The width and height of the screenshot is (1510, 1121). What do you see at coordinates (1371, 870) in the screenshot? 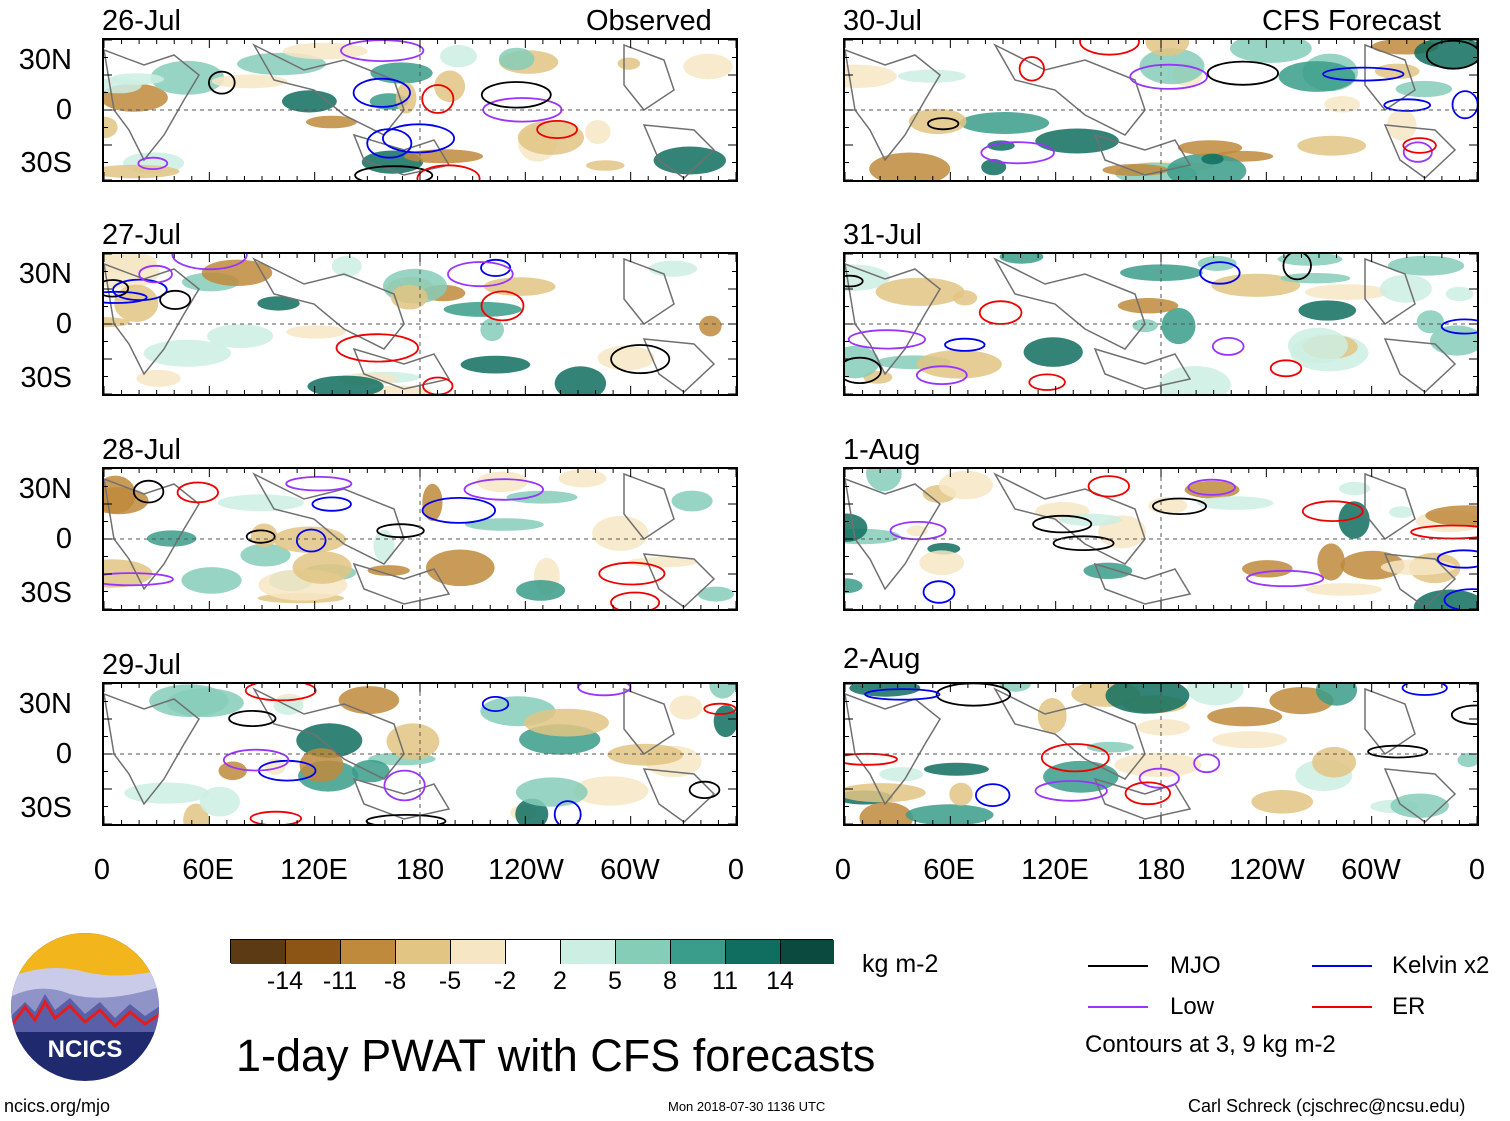
I see `lon-label-60w: 60W` at bounding box center [1371, 870].